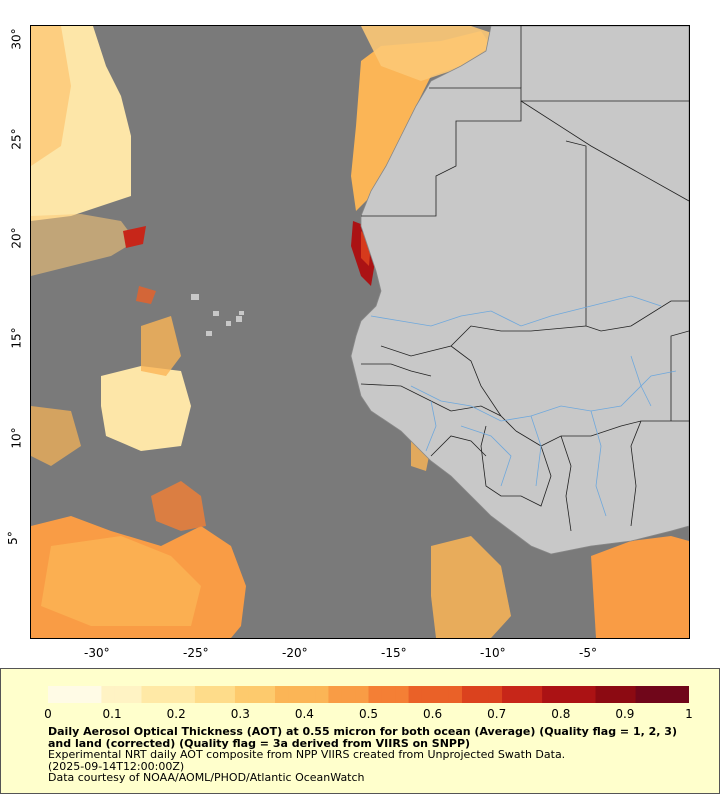 The width and height of the screenshot is (720, 800). What do you see at coordinates (304, 714) in the screenshot?
I see `colorbar-tick-label: 0.4` at bounding box center [304, 714].